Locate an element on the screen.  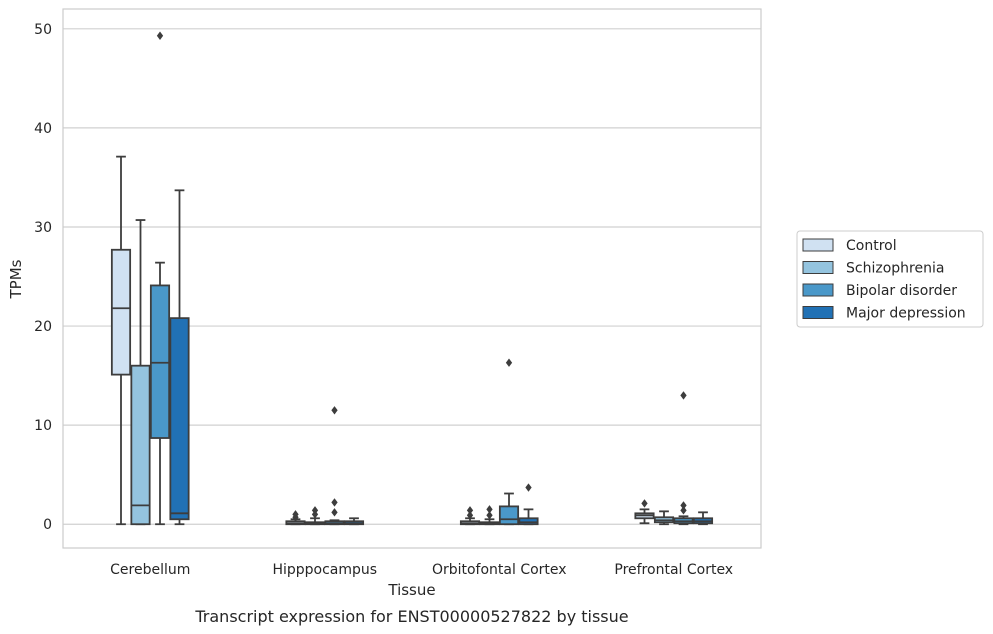
legend-label: Bipolar disorder is located at coordinates (901, 291).